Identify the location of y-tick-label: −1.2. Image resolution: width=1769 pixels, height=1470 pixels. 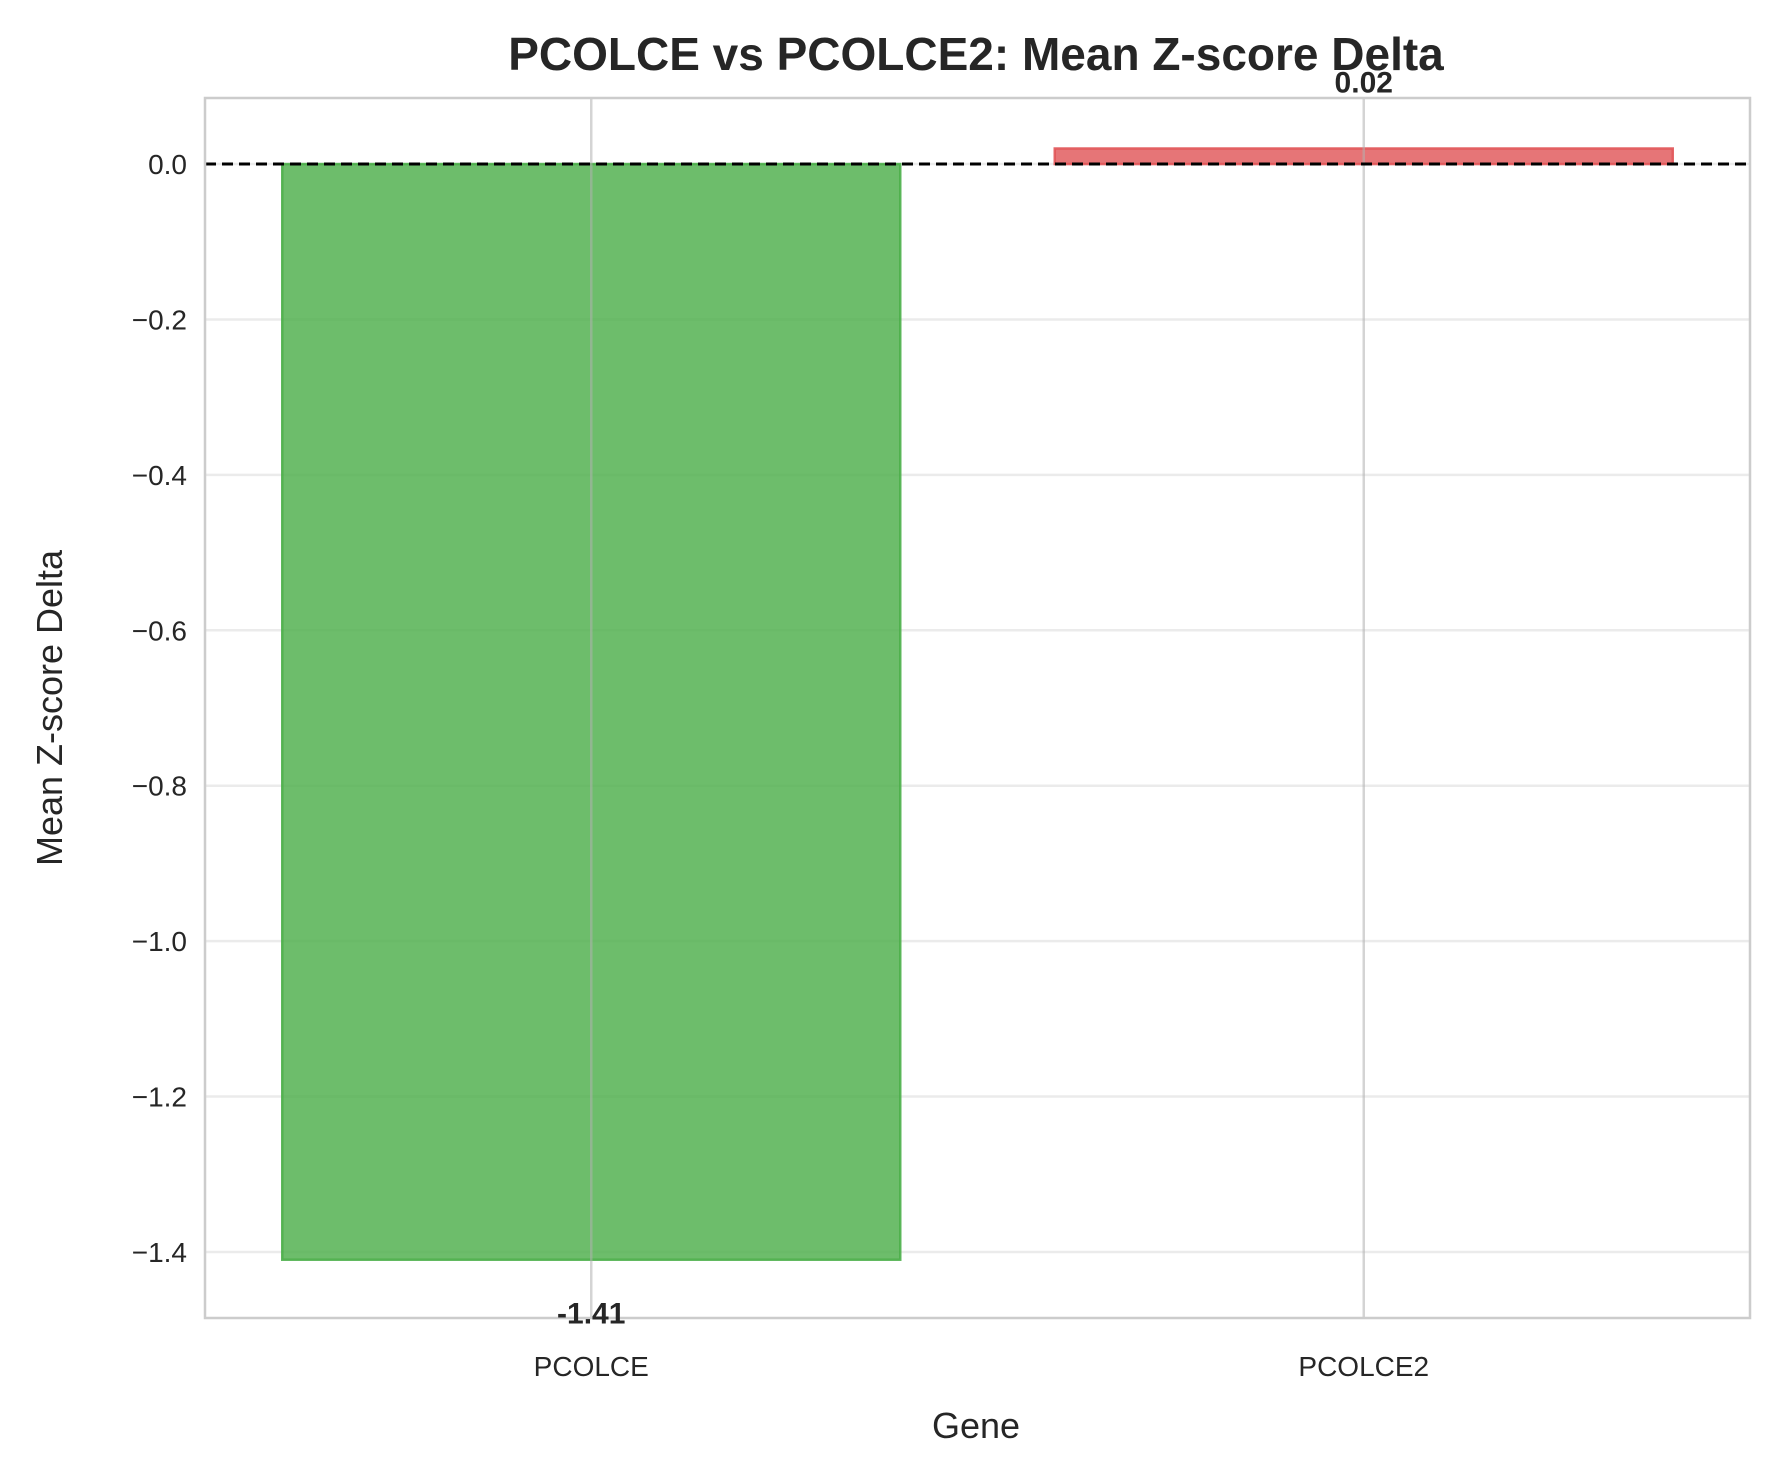
(159, 1097).